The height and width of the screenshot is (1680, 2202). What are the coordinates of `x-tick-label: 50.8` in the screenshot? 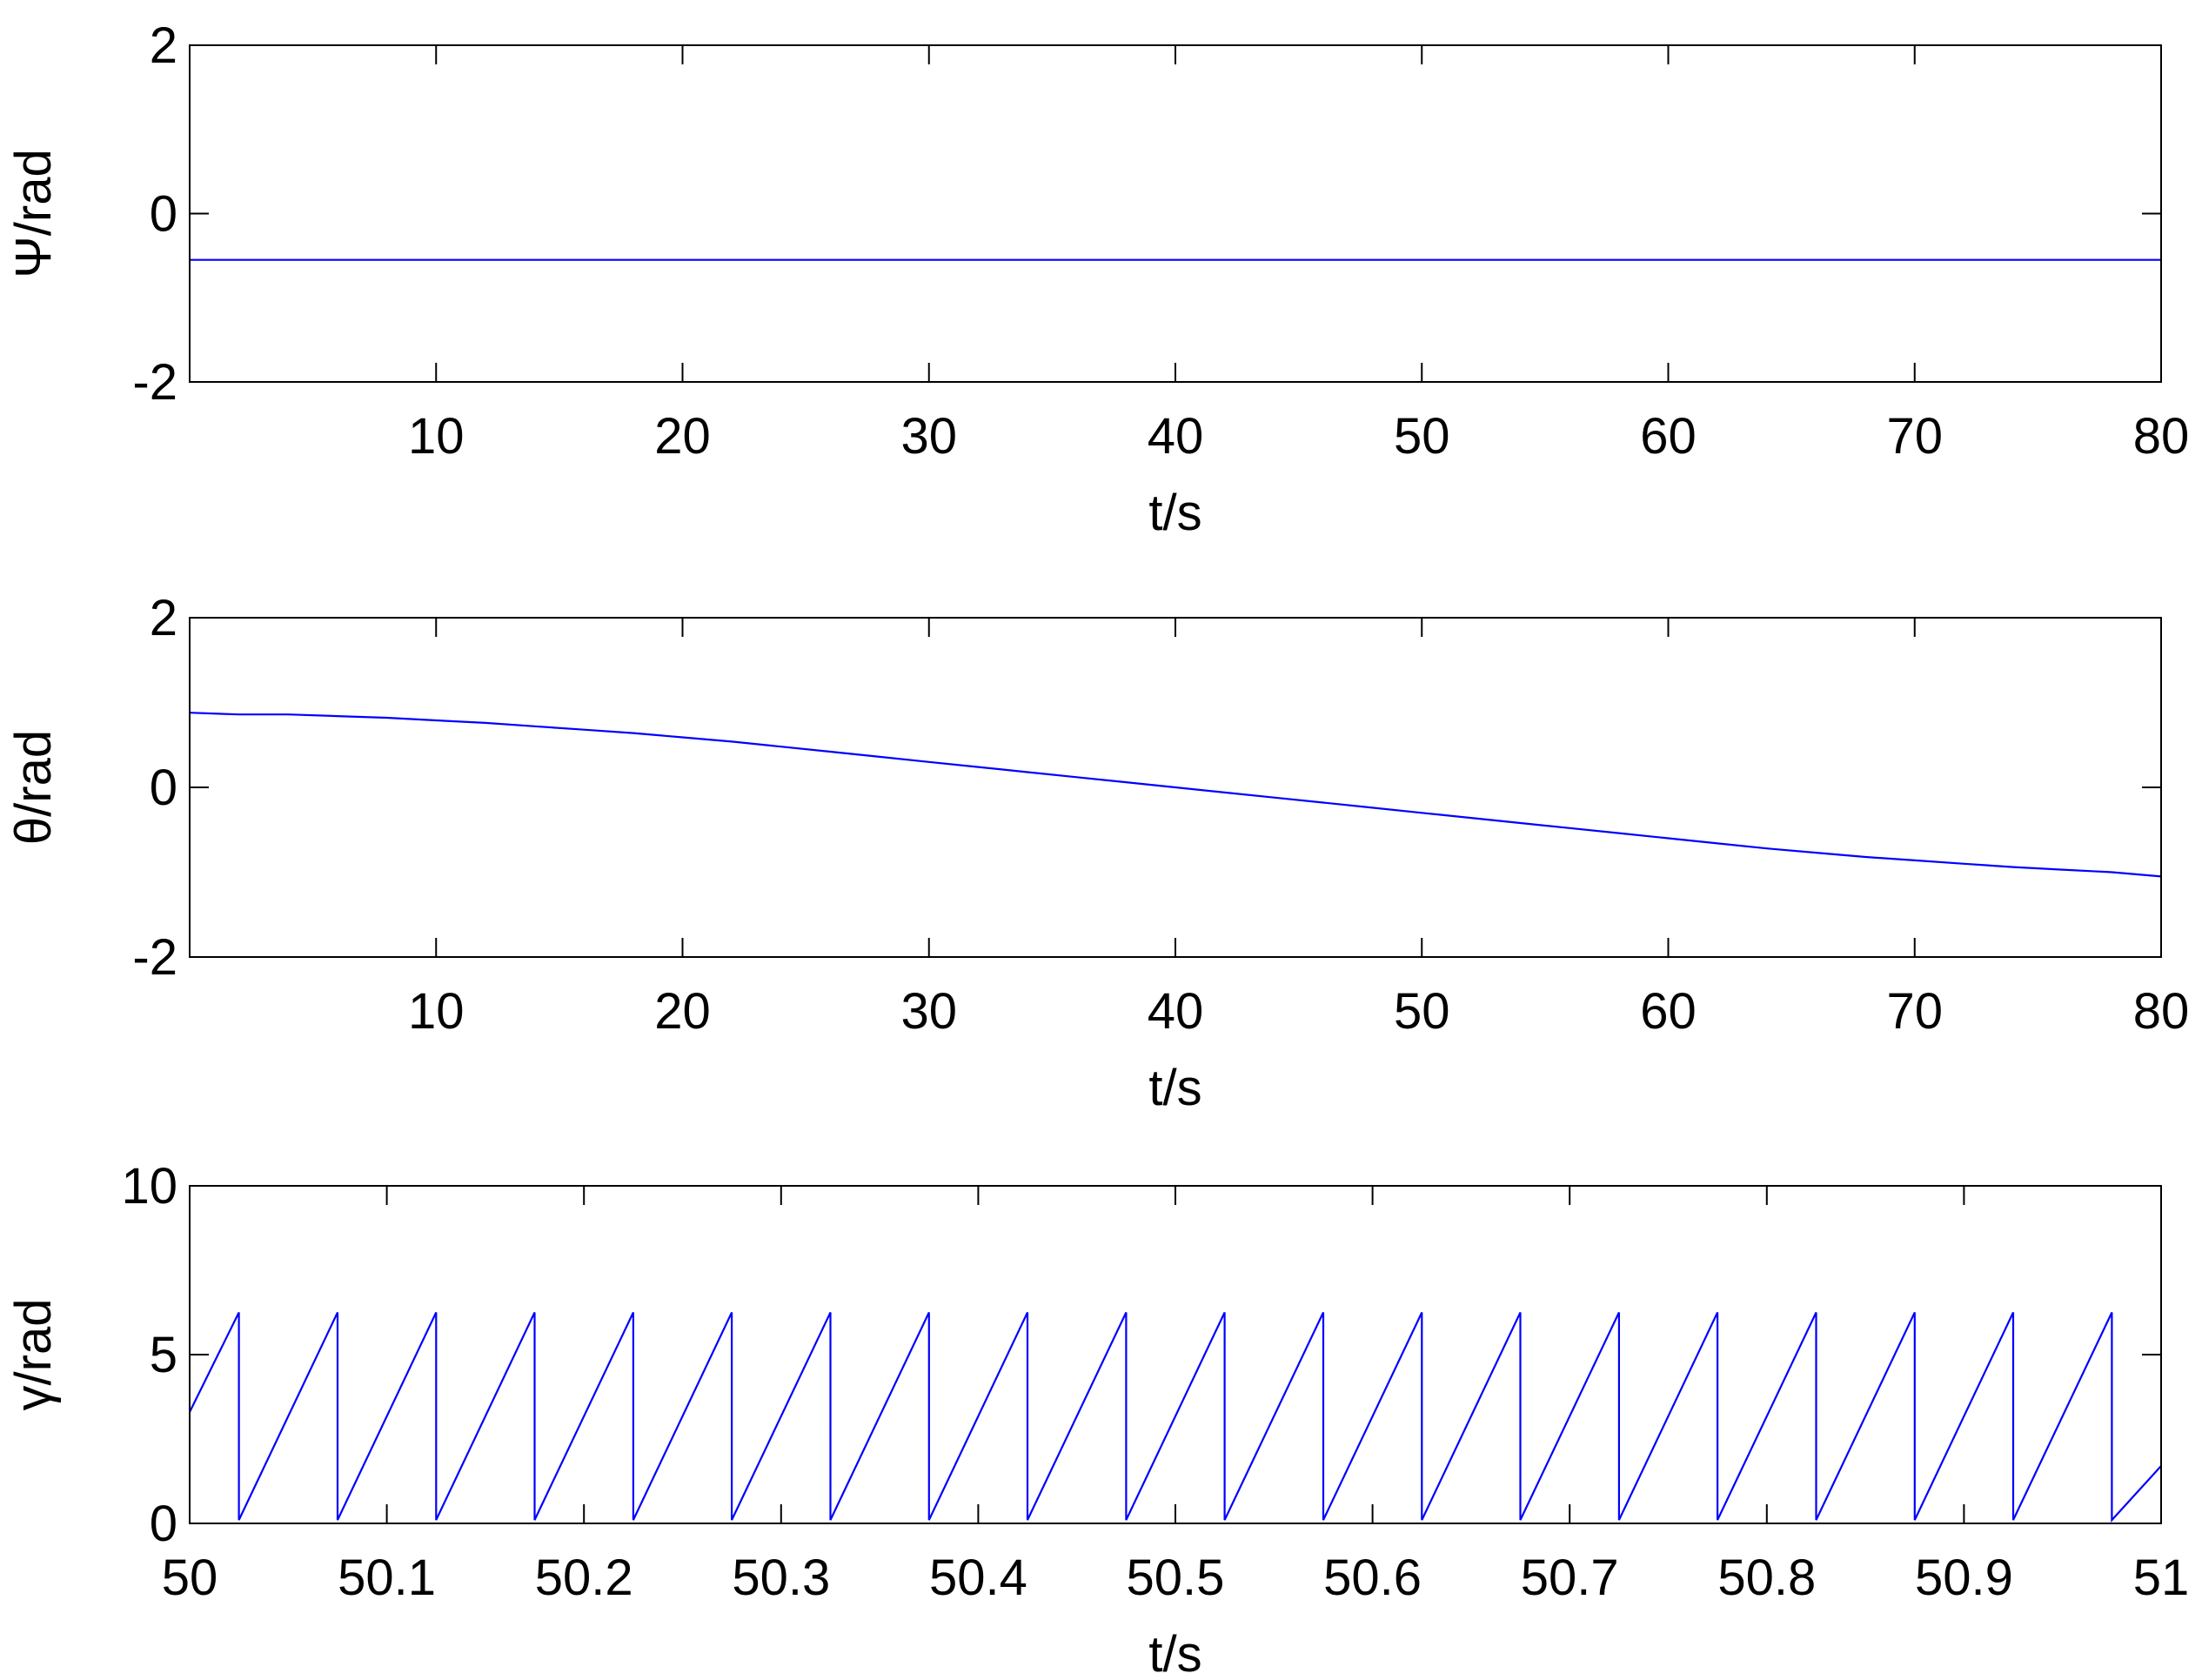 It's located at (1766, 1577).